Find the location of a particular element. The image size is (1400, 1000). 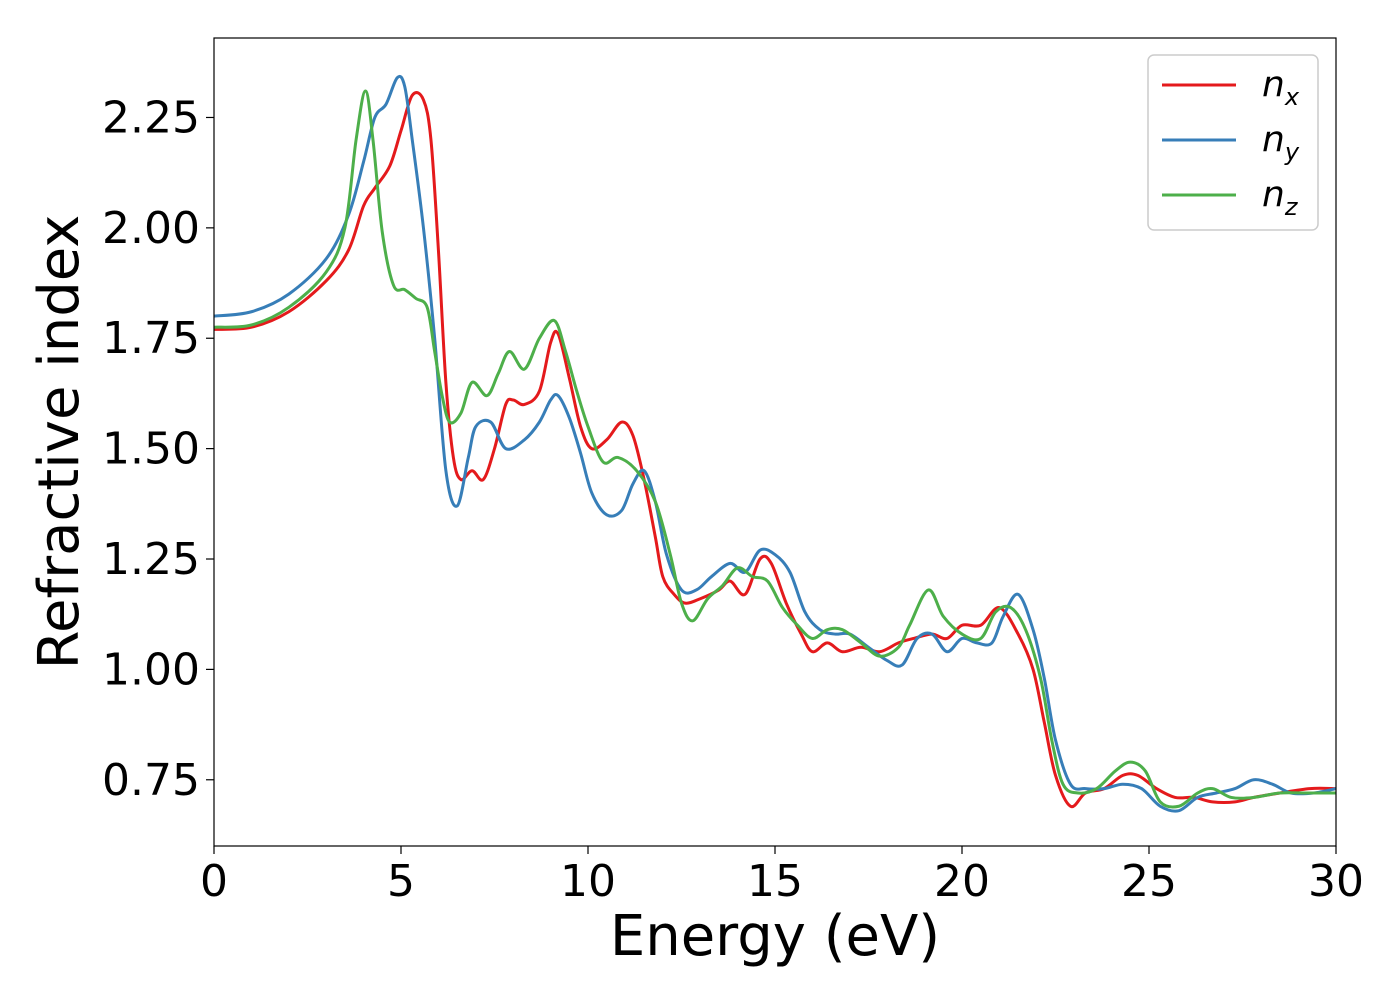

x-tick-label: 10 is located at coordinates (588, 881).